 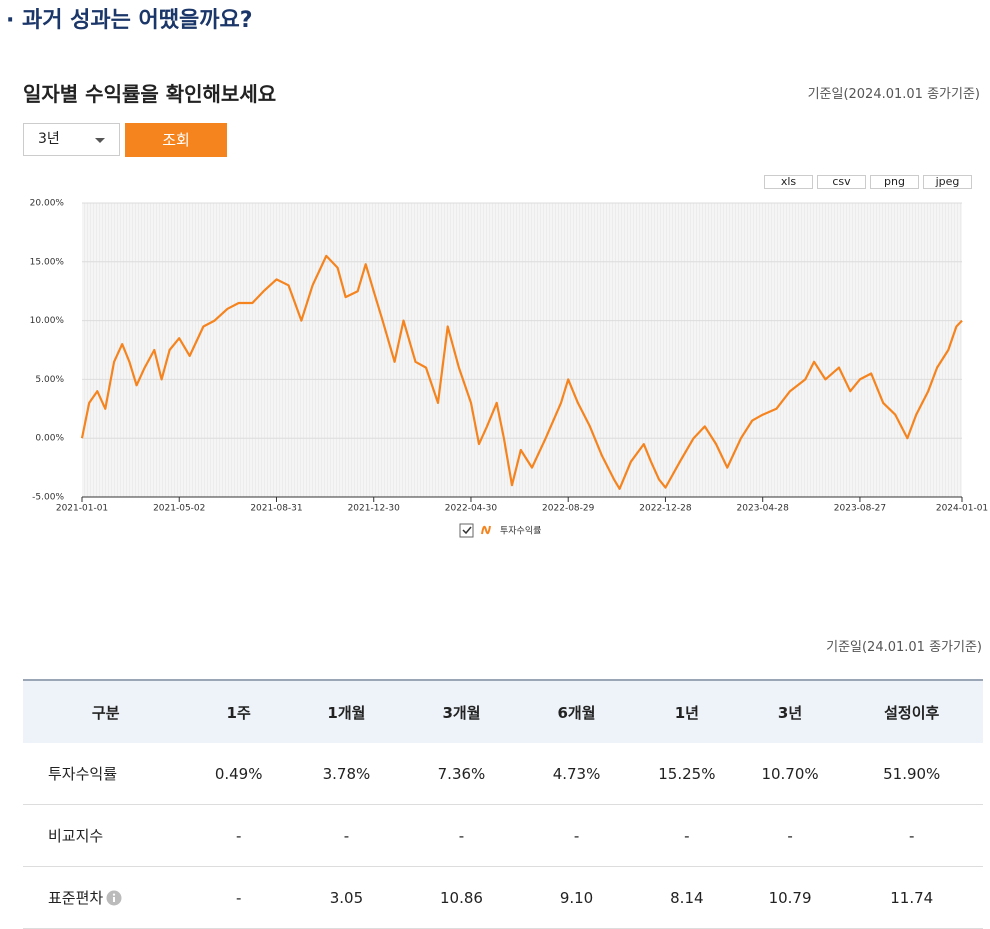 What do you see at coordinates (238, 774) in the screenshot?
I see `table-cell: 0.49%` at bounding box center [238, 774].